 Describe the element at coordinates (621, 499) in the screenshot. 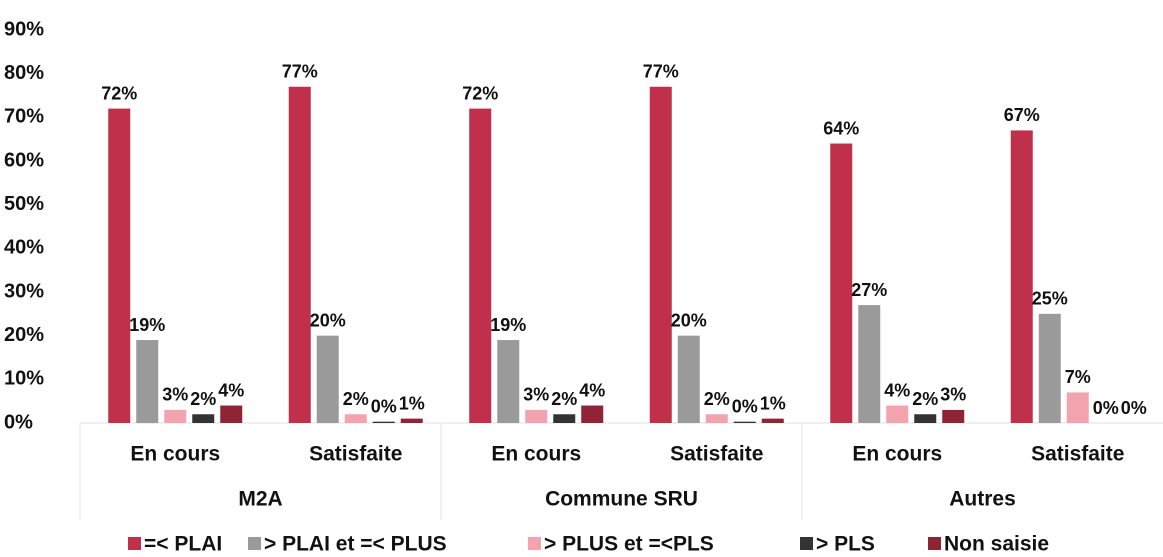

I see `group-label: Commune SRU` at that location.